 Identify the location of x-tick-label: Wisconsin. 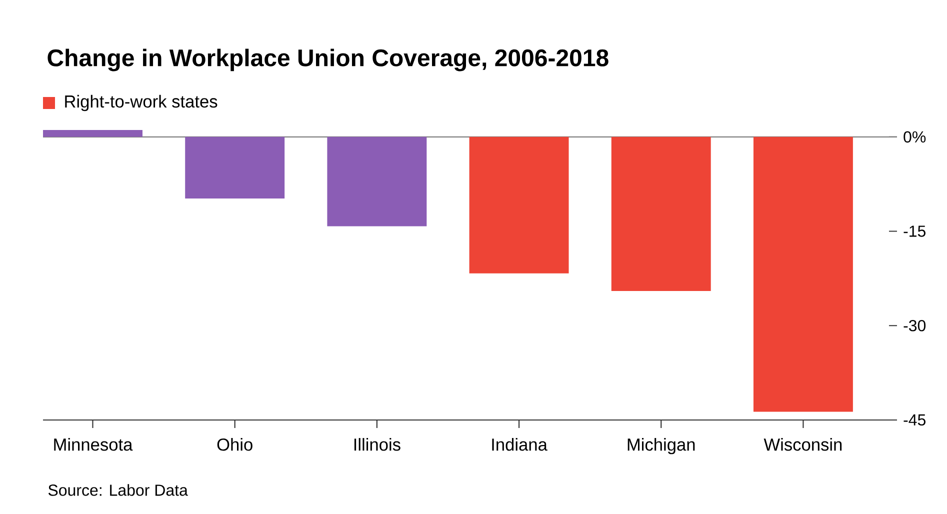
(803, 444).